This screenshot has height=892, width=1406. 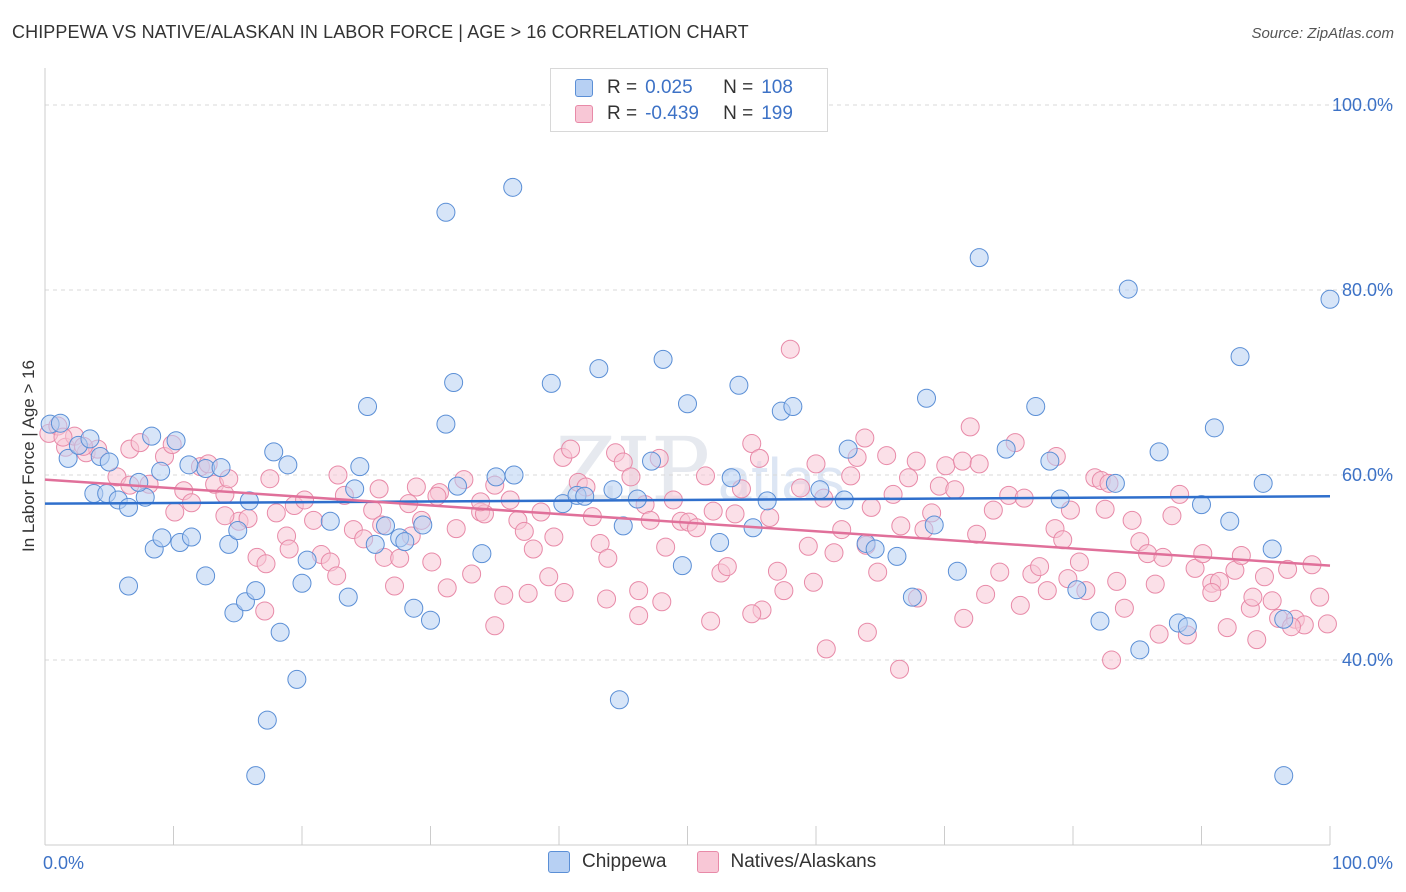 What do you see at coordinates (786, 862) in the screenshot?
I see `legend-item-natives: Natives/Alaskans` at bounding box center [786, 862].